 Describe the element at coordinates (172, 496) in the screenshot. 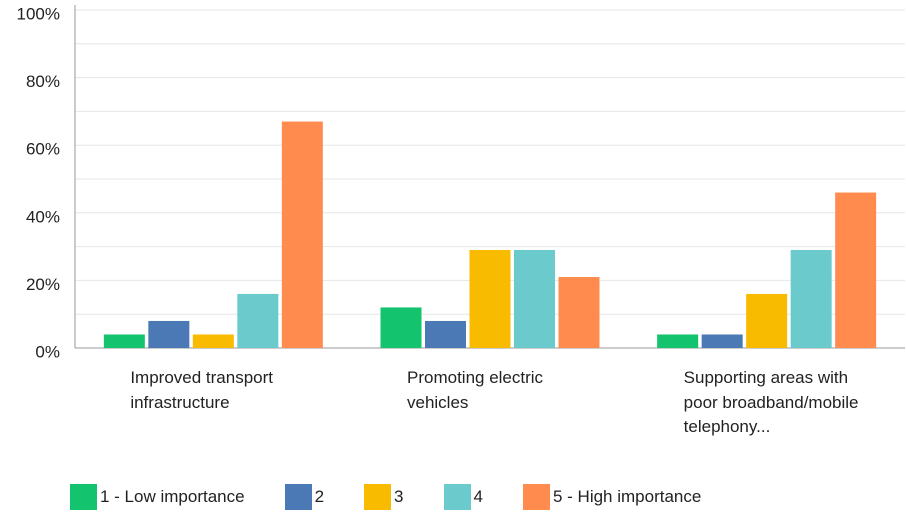

I see `legend-label: 1 - Low importance` at that location.